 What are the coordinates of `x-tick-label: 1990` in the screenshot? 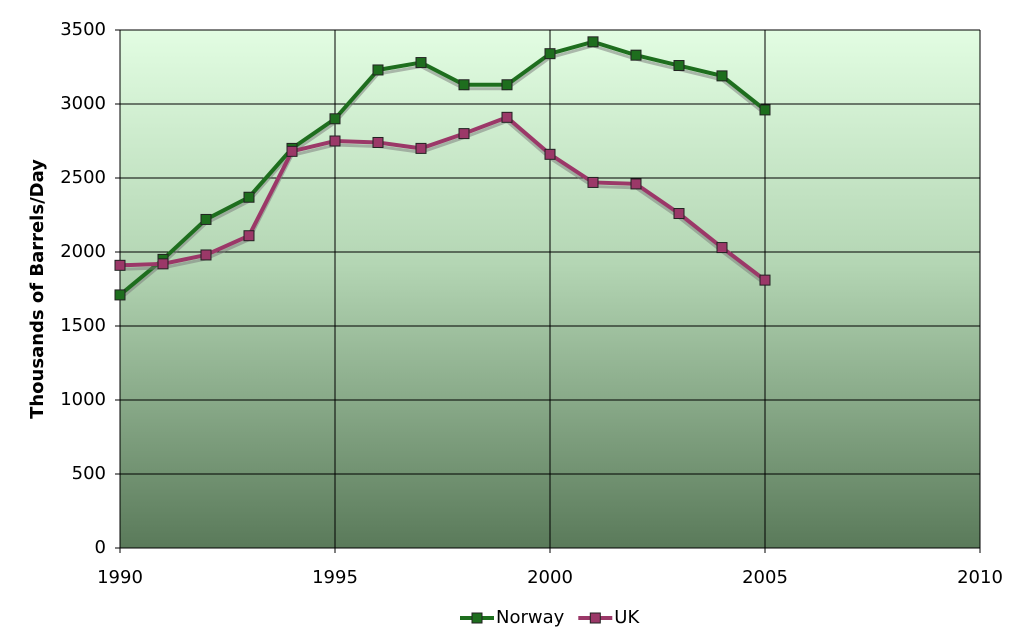 It's located at (120, 577).